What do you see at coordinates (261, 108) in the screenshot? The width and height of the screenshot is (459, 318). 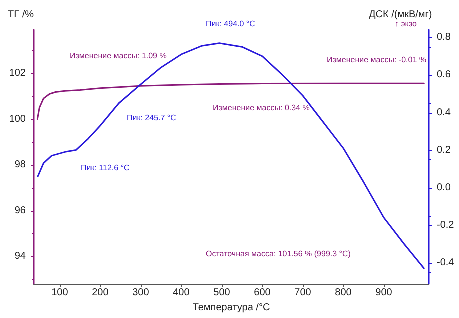 I see `annotation: Изменение массы: 0.34 %` at bounding box center [261, 108].